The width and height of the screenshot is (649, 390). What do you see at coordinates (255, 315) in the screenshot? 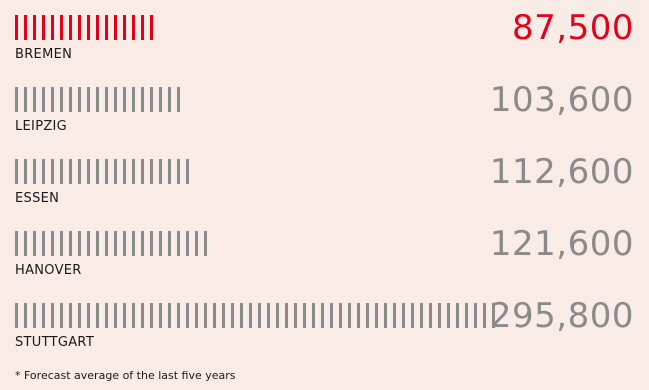
I see `bar-stuttgart` at bounding box center [255, 315].